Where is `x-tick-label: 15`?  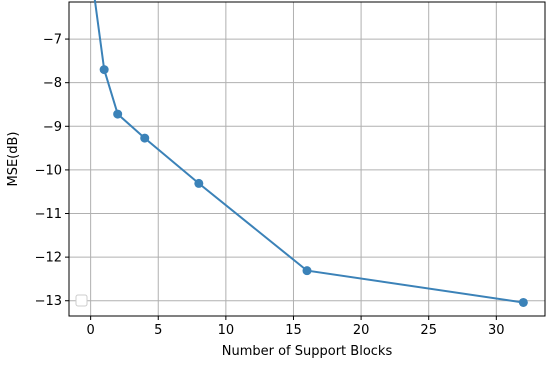 x-tick-label: 15 is located at coordinates (293, 330).